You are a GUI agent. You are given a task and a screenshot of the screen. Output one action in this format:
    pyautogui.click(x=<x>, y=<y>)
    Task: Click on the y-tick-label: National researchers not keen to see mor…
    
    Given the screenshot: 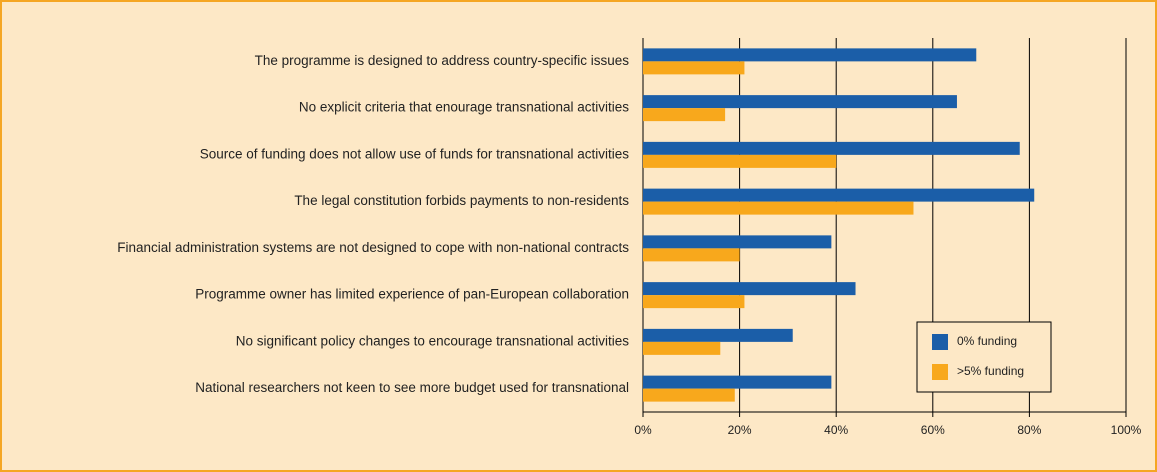 What is the action you would take?
    pyautogui.click(x=412, y=387)
    